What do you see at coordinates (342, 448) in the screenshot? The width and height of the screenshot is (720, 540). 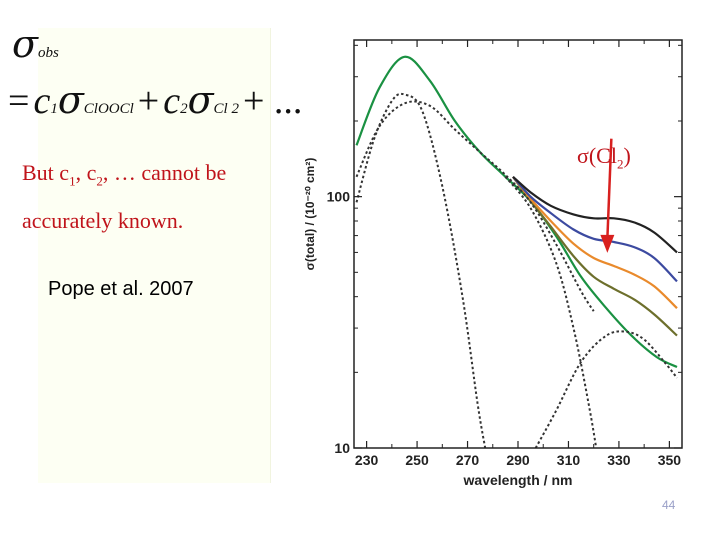 I see `y-tick-label-10: 10` at bounding box center [342, 448].